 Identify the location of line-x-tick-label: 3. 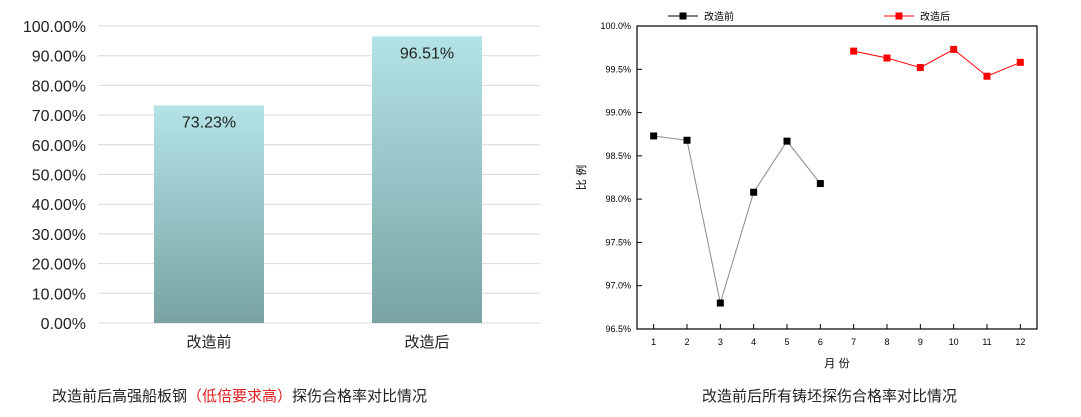
(720, 342).